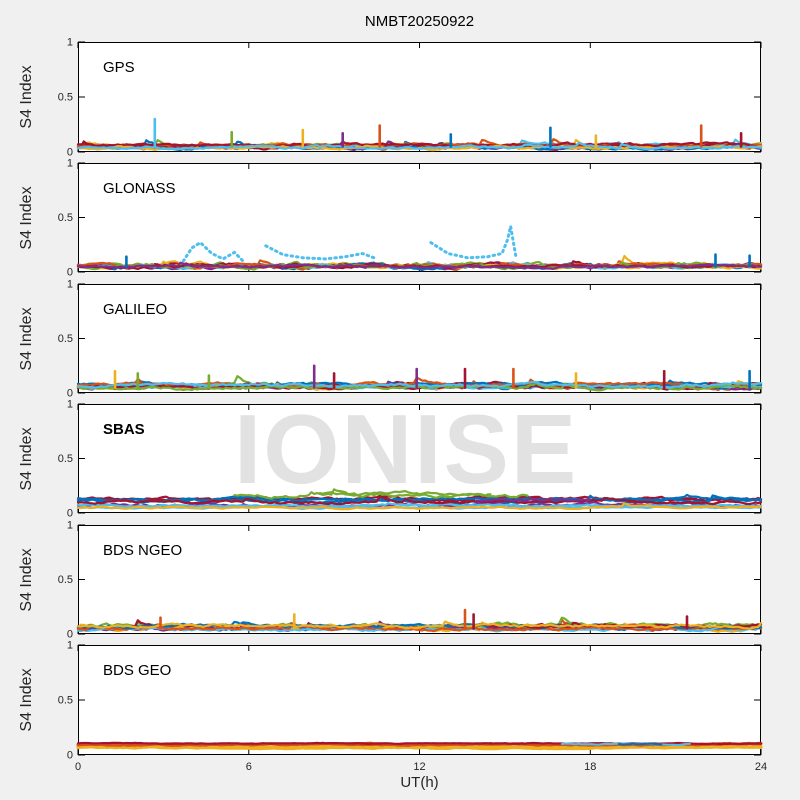 Image resolution: width=800 pixels, height=800 pixels. What do you see at coordinates (119, 67) in the screenshot?
I see `panel-label-gps: GPS` at bounding box center [119, 67].